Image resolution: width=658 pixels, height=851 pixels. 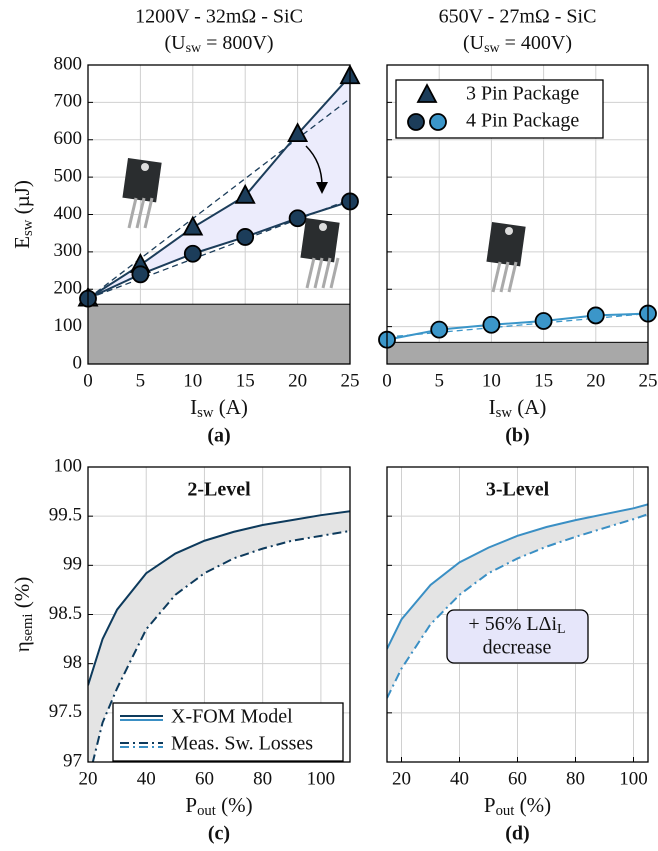 I want to click on annotation-text-sub: L, so click(x=561, y=629).